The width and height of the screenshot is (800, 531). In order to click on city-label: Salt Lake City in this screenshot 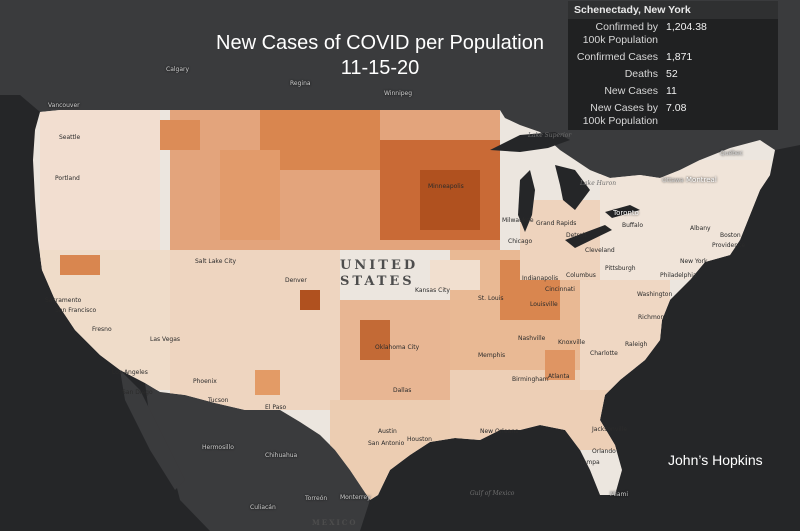, I will do `click(216, 261)`.